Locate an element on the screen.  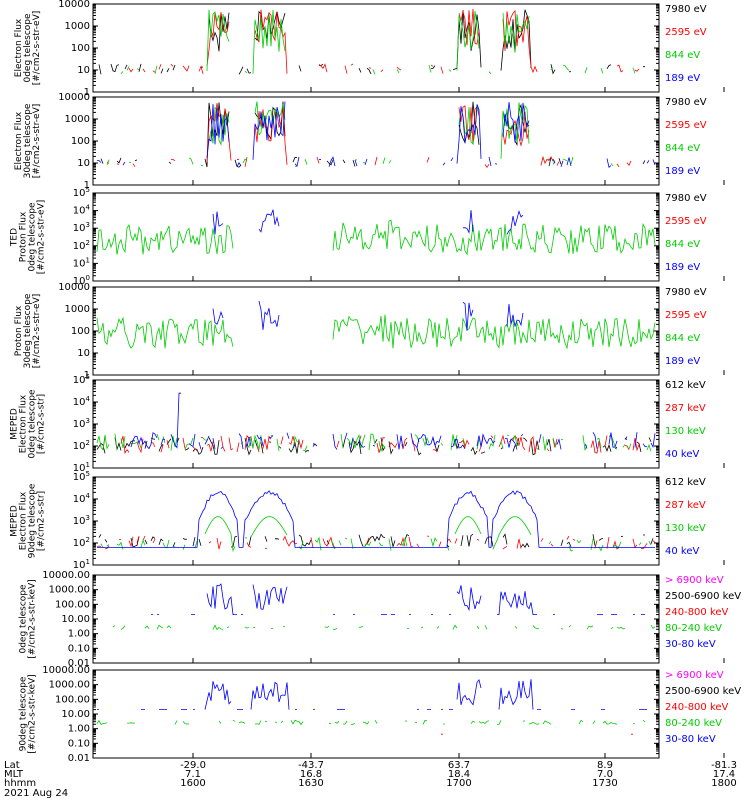
y-tick-label: 0.01 is located at coordinates (79, 758).